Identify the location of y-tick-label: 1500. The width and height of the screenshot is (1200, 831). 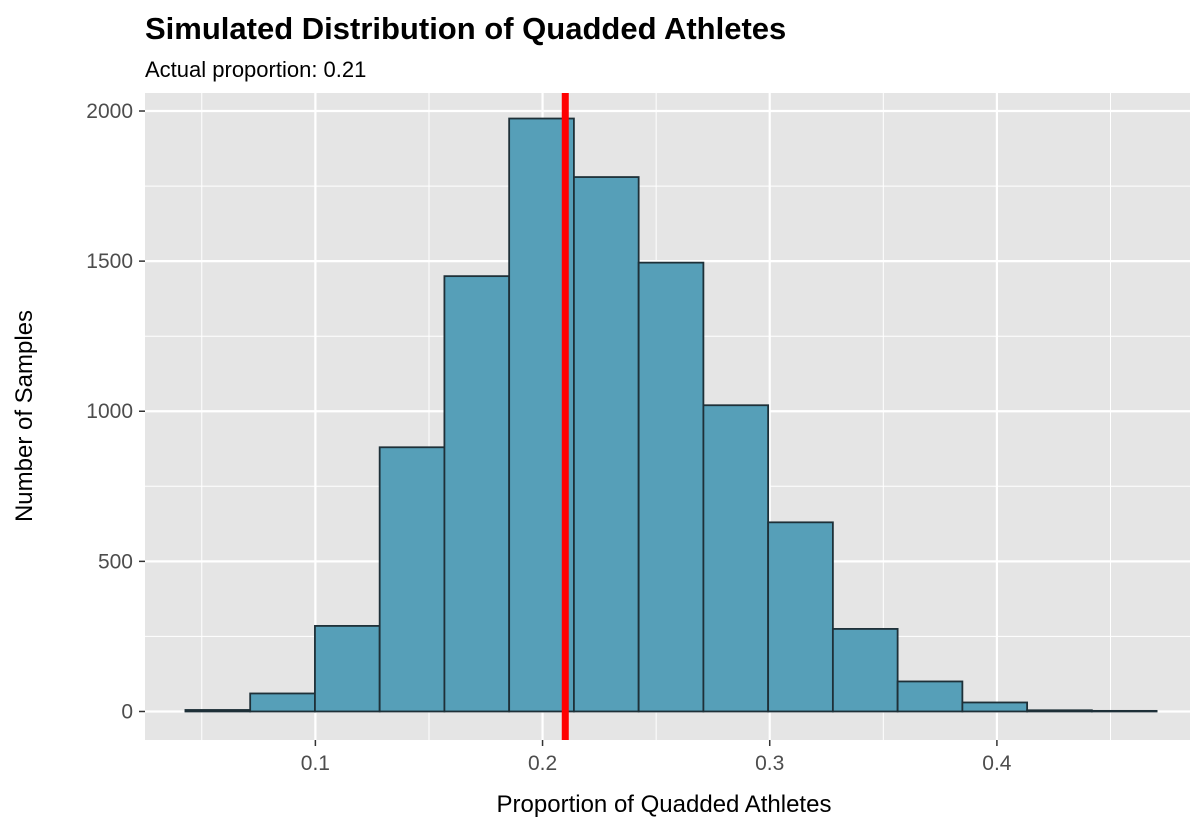
(109, 261).